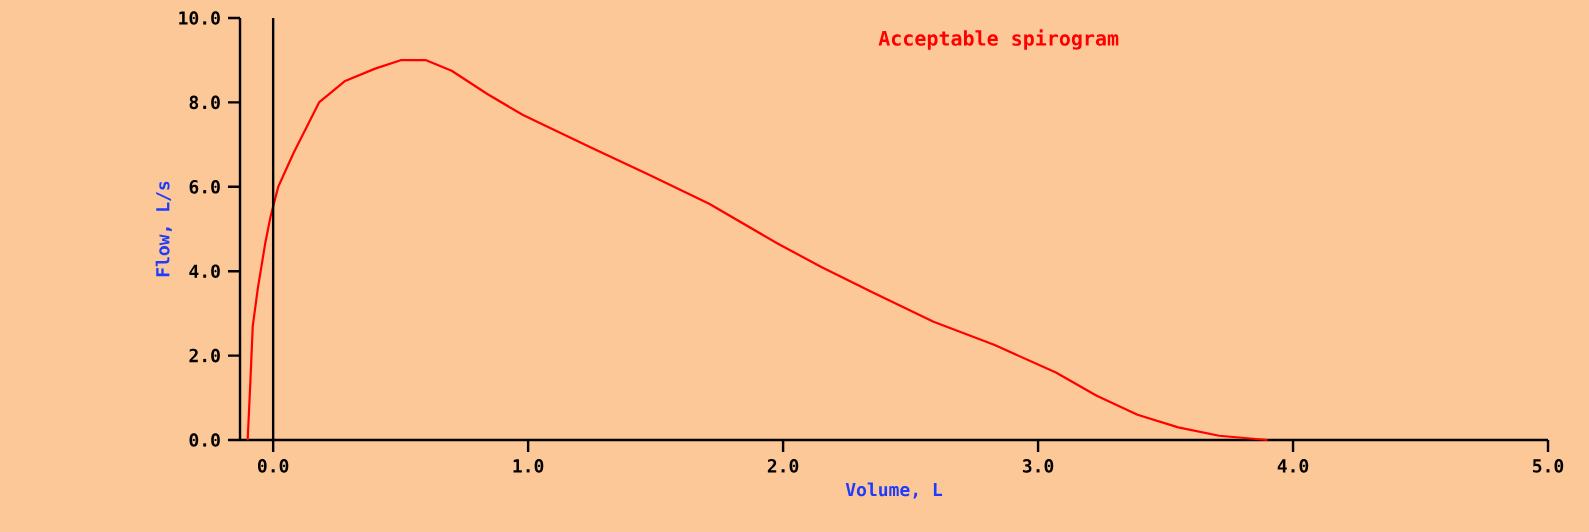  What do you see at coordinates (998, 39) in the screenshot?
I see `text: Acceptable spirogram` at bounding box center [998, 39].